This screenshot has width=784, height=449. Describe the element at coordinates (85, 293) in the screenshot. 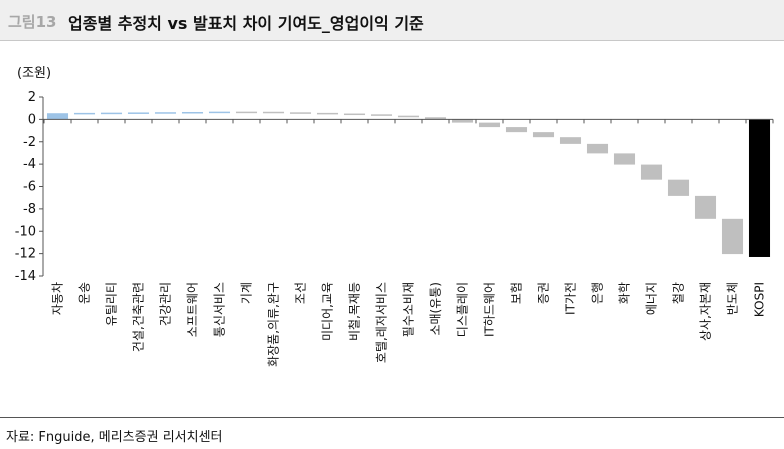

I see `category-label: 운송` at that location.